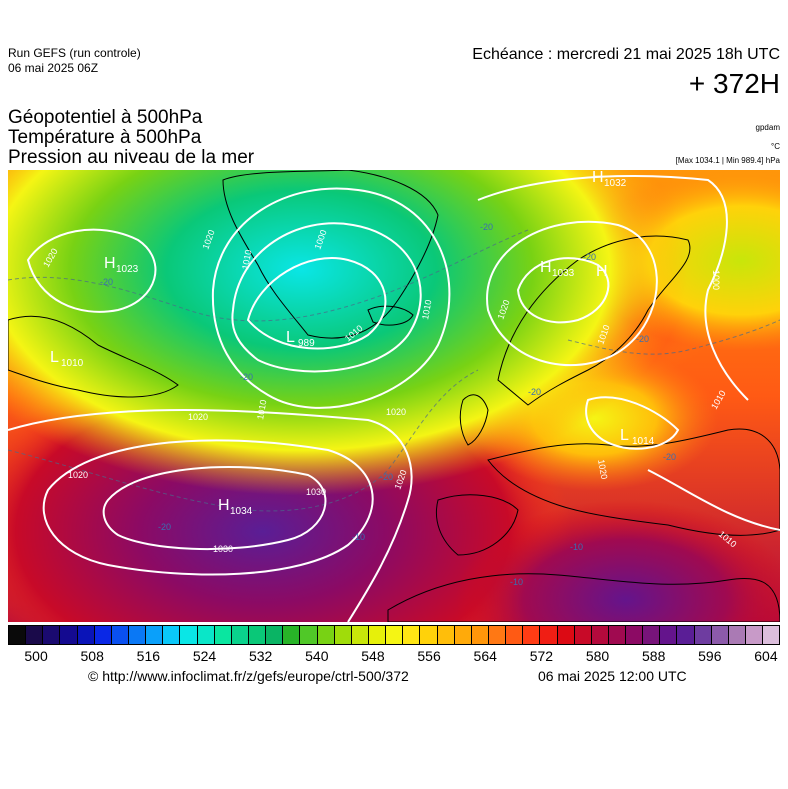  What do you see at coordinates (127, 269) in the screenshot?
I see `pressure-center-value: 1023` at bounding box center [127, 269].